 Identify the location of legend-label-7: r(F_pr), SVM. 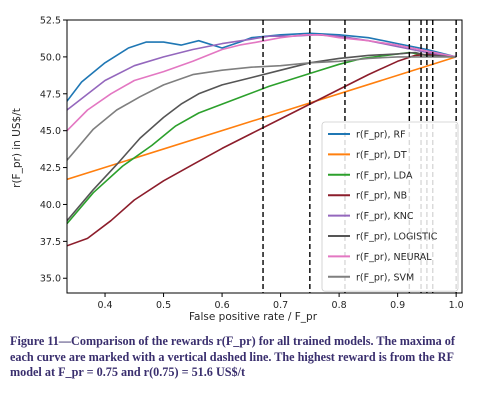
(385, 277).